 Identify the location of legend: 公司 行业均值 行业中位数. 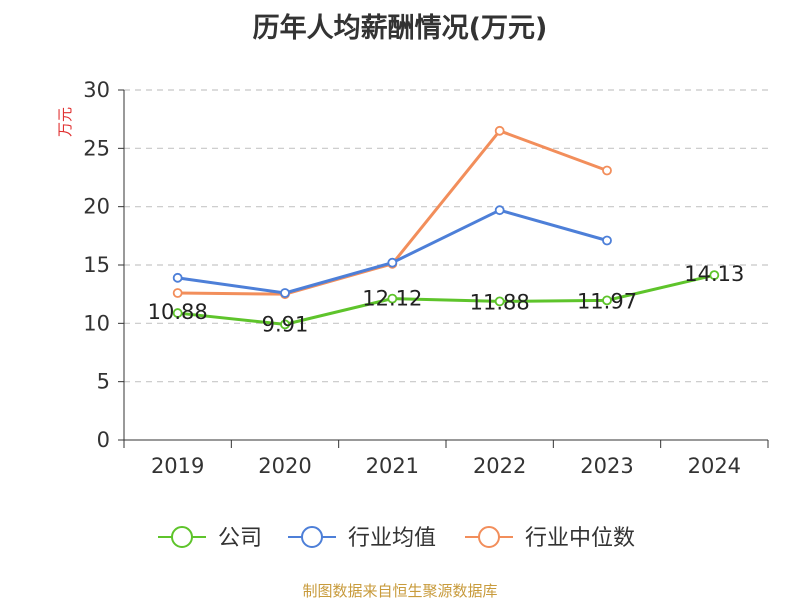
(396, 538).